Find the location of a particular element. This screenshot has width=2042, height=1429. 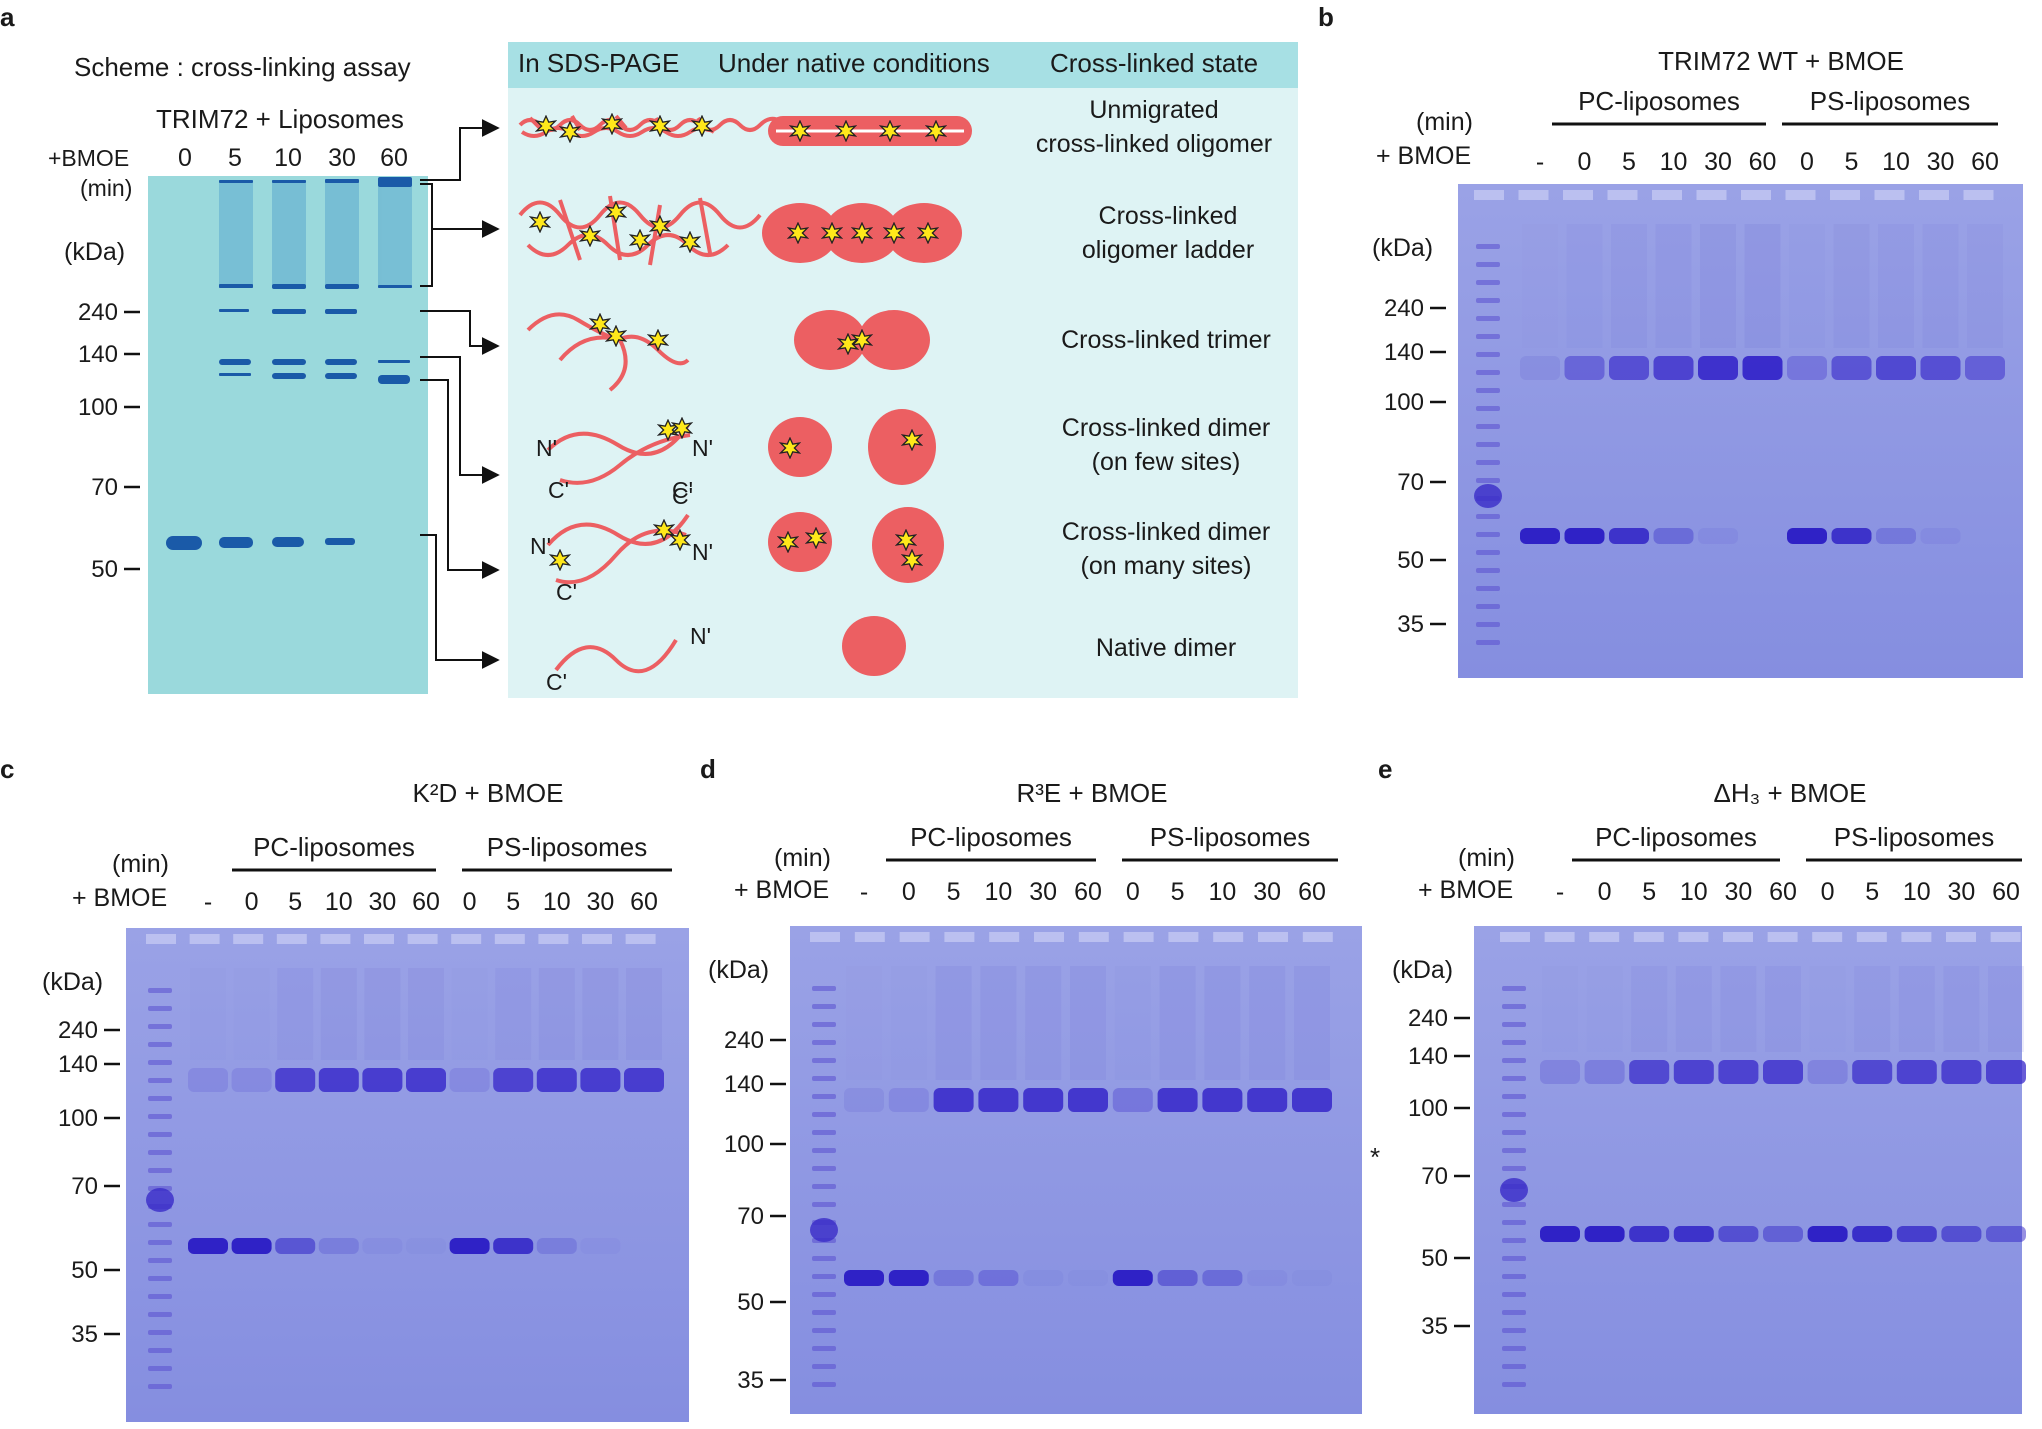

bmoe-label: + BMOE is located at coordinates (781, 890).